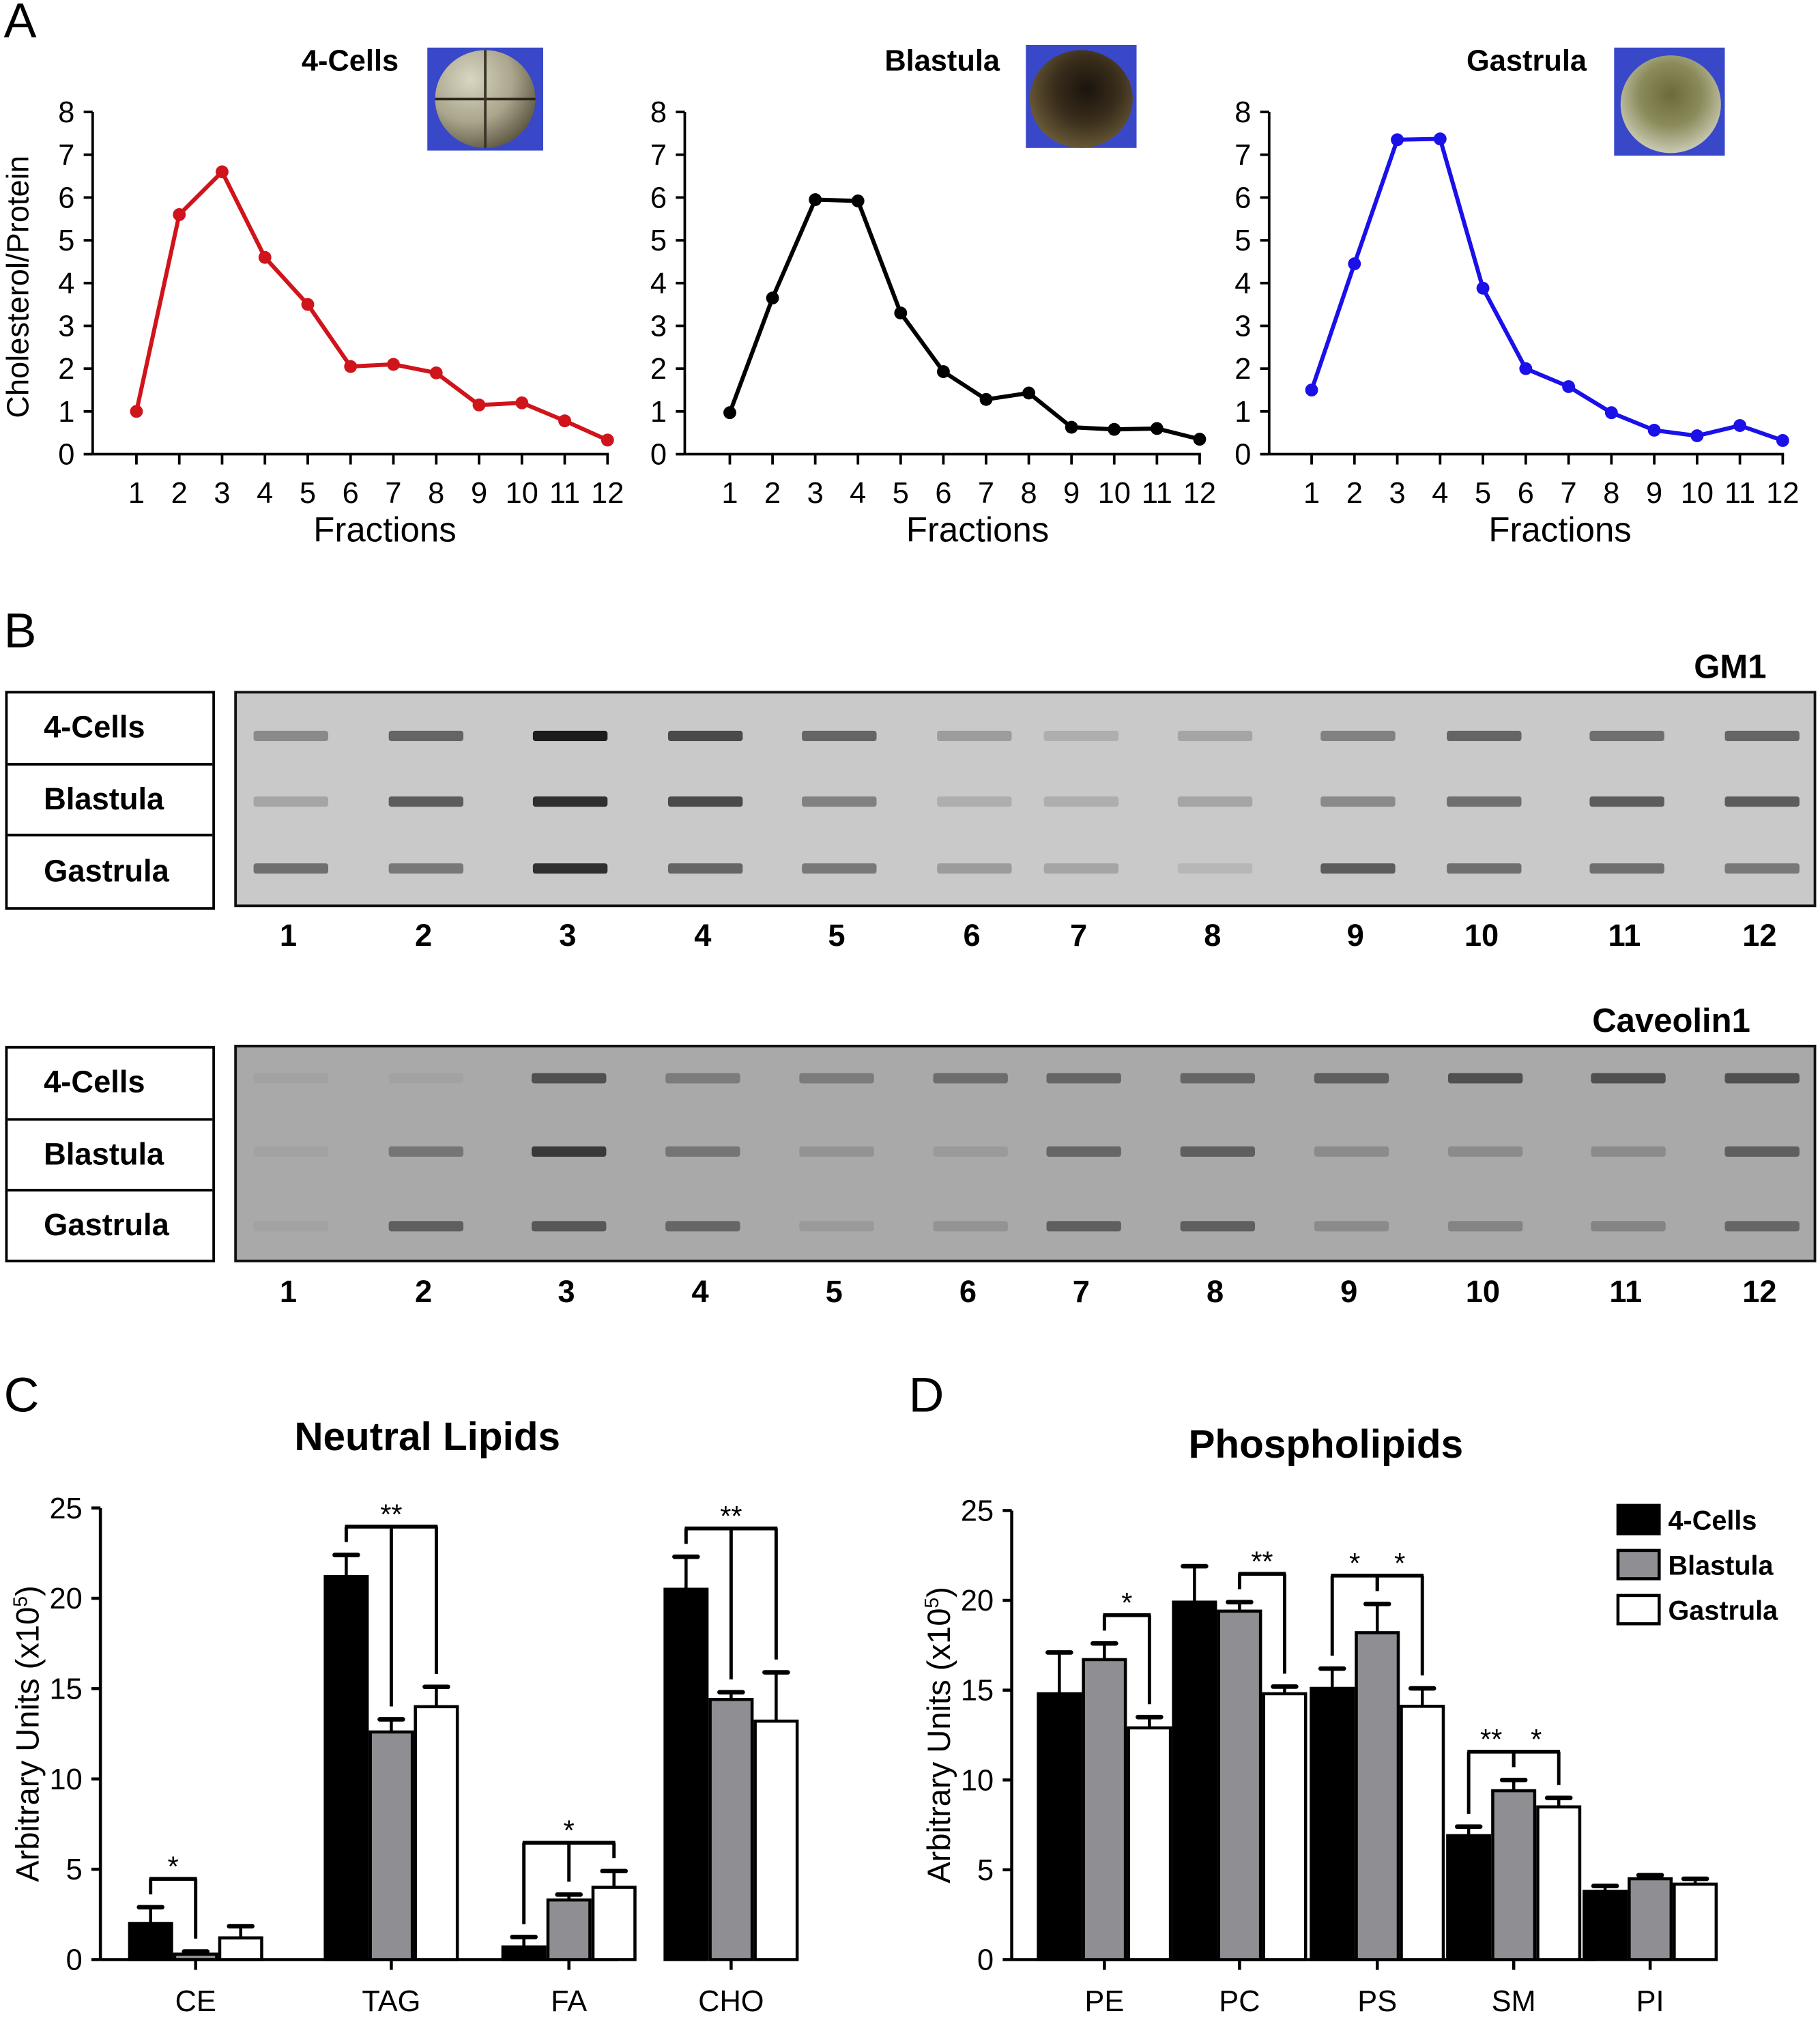 This screenshot has height=2020, width=1820. What do you see at coordinates (1377, 2001) in the screenshot?
I see `x-tick-label: PS` at bounding box center [1377, 2001].